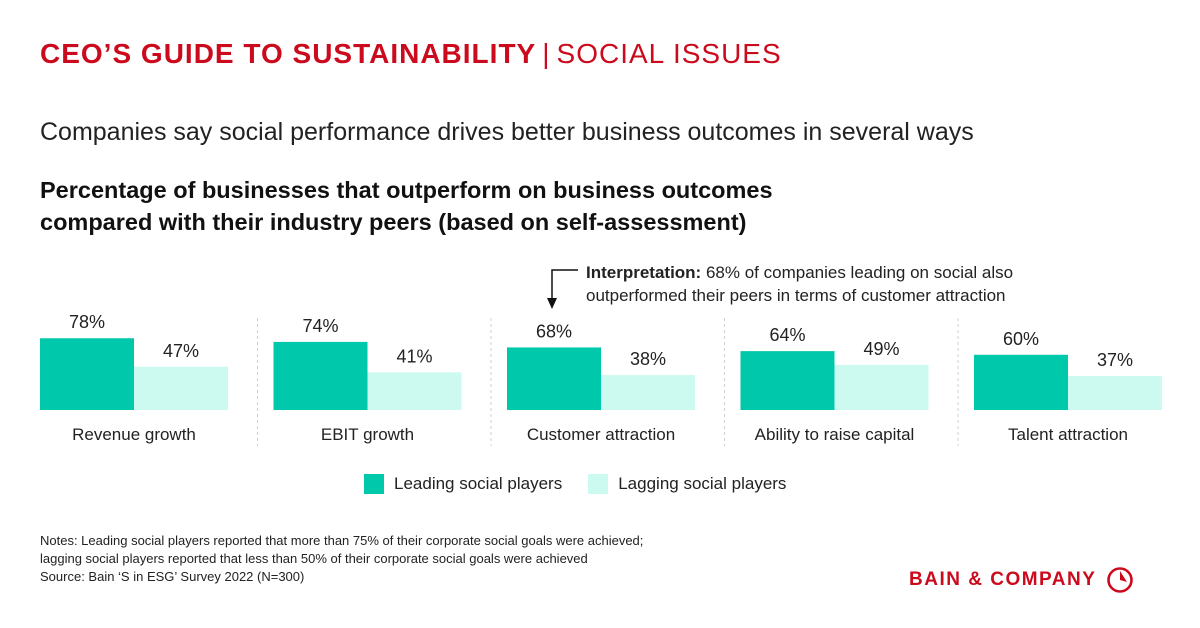 The height and width of the screenshot is (628, 1200). Describe the element at coordinates (288, 53) in the screenshot. I see `header-title: CEO’S GUIDE TO SUSTAINABILITY` at that location.